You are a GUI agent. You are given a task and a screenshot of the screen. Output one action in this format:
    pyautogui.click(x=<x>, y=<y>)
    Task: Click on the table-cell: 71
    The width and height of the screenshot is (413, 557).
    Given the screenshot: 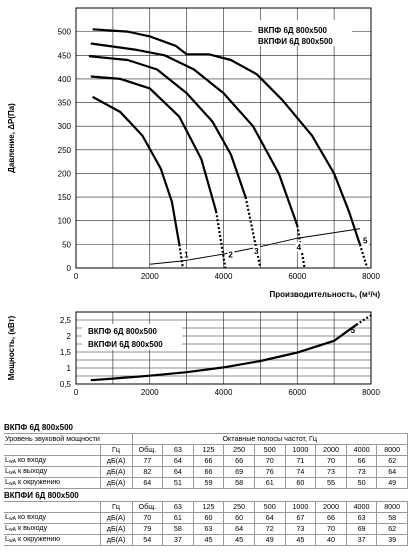 What is the action you would take?
    pyautogui.click(x=300, y=461)
    